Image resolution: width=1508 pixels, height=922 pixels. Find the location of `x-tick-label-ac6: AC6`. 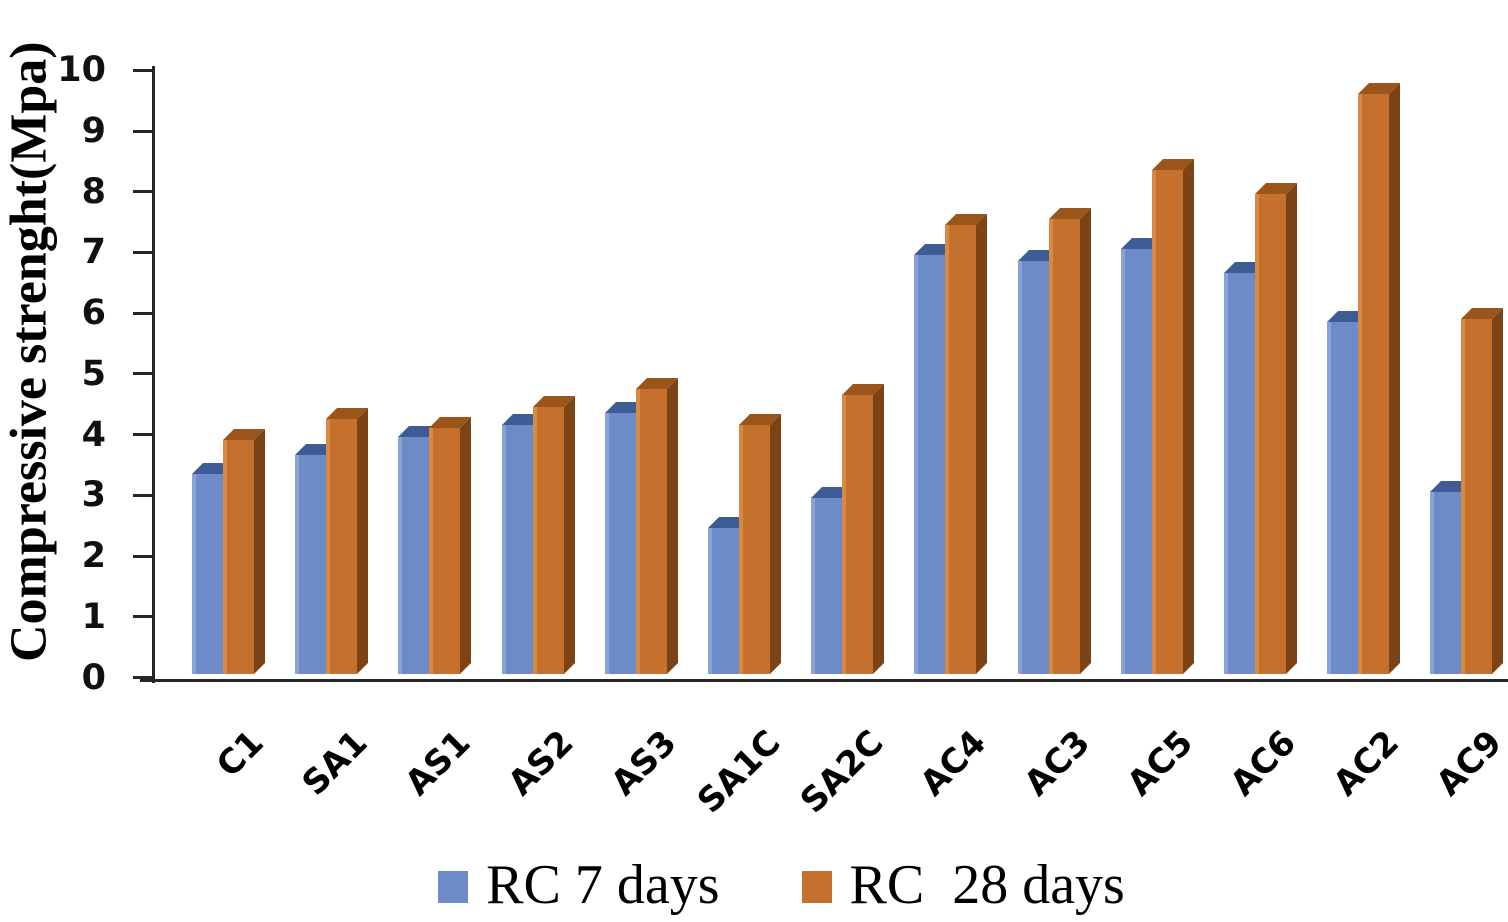

x-tick-label-ac6: AC6 is located at coordinates (1263, 763).